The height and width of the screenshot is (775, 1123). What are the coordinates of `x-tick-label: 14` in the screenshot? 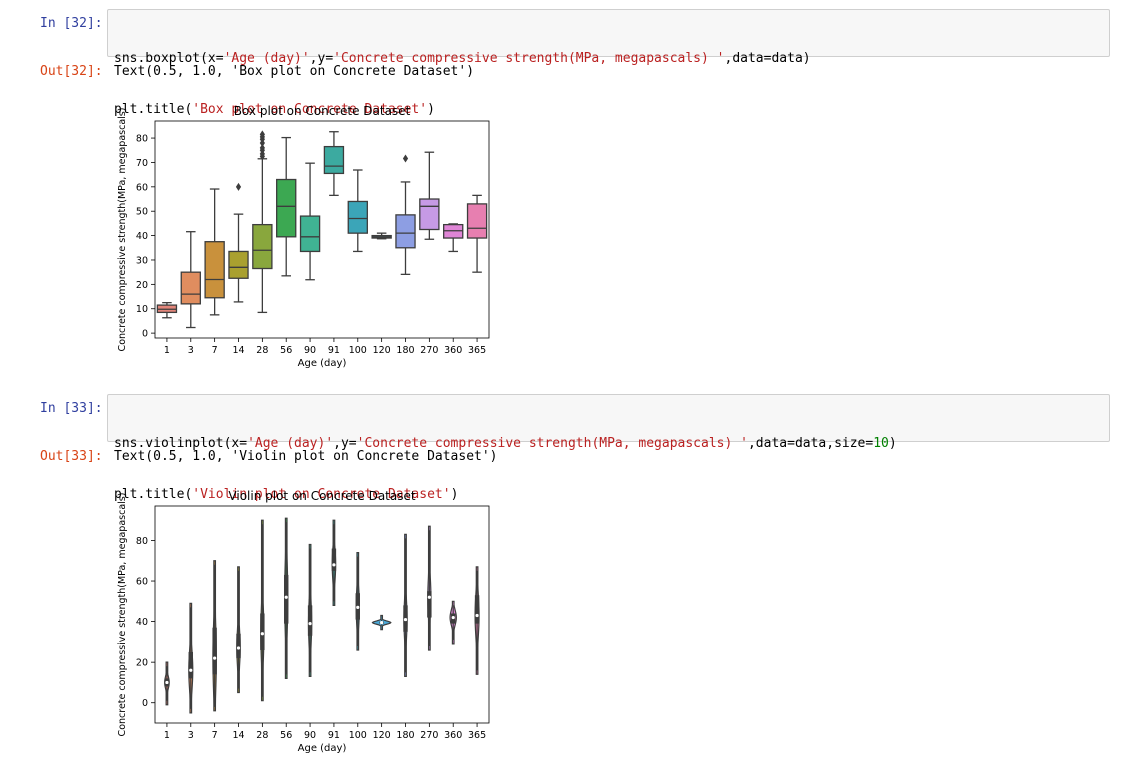 It's located at (238, 735).